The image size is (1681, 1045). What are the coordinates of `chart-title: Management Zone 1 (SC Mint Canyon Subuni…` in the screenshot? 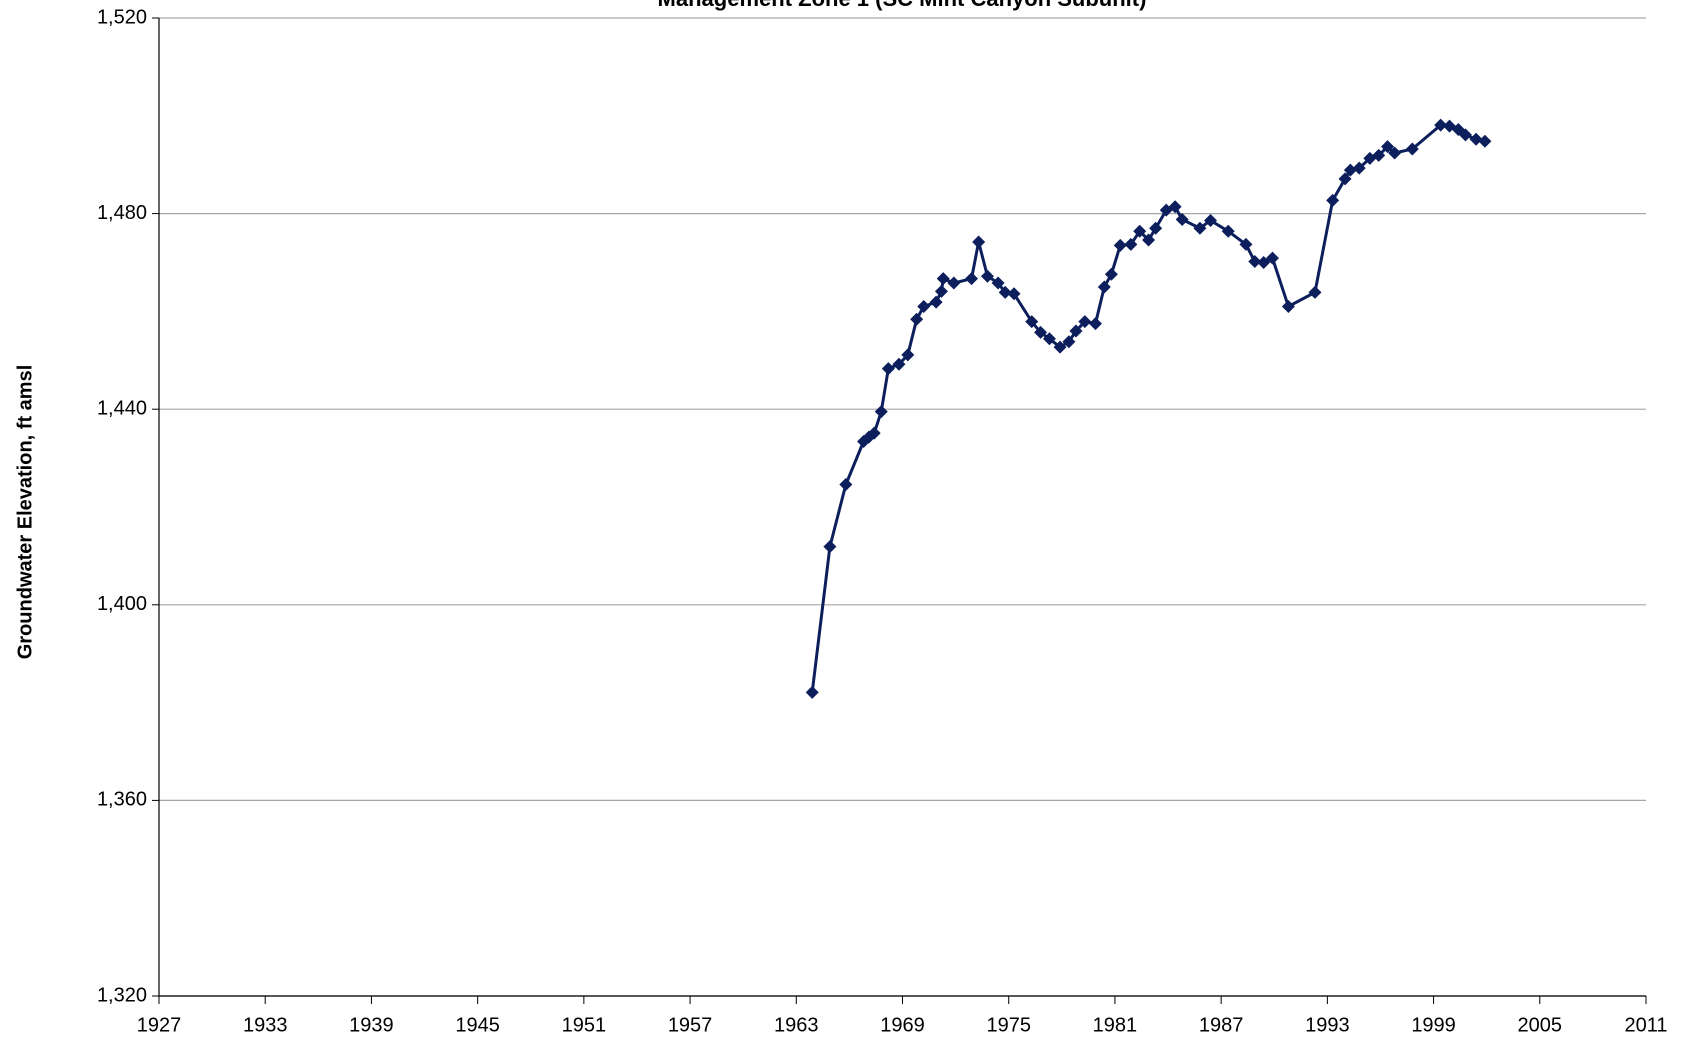 It's located at (902, 5).